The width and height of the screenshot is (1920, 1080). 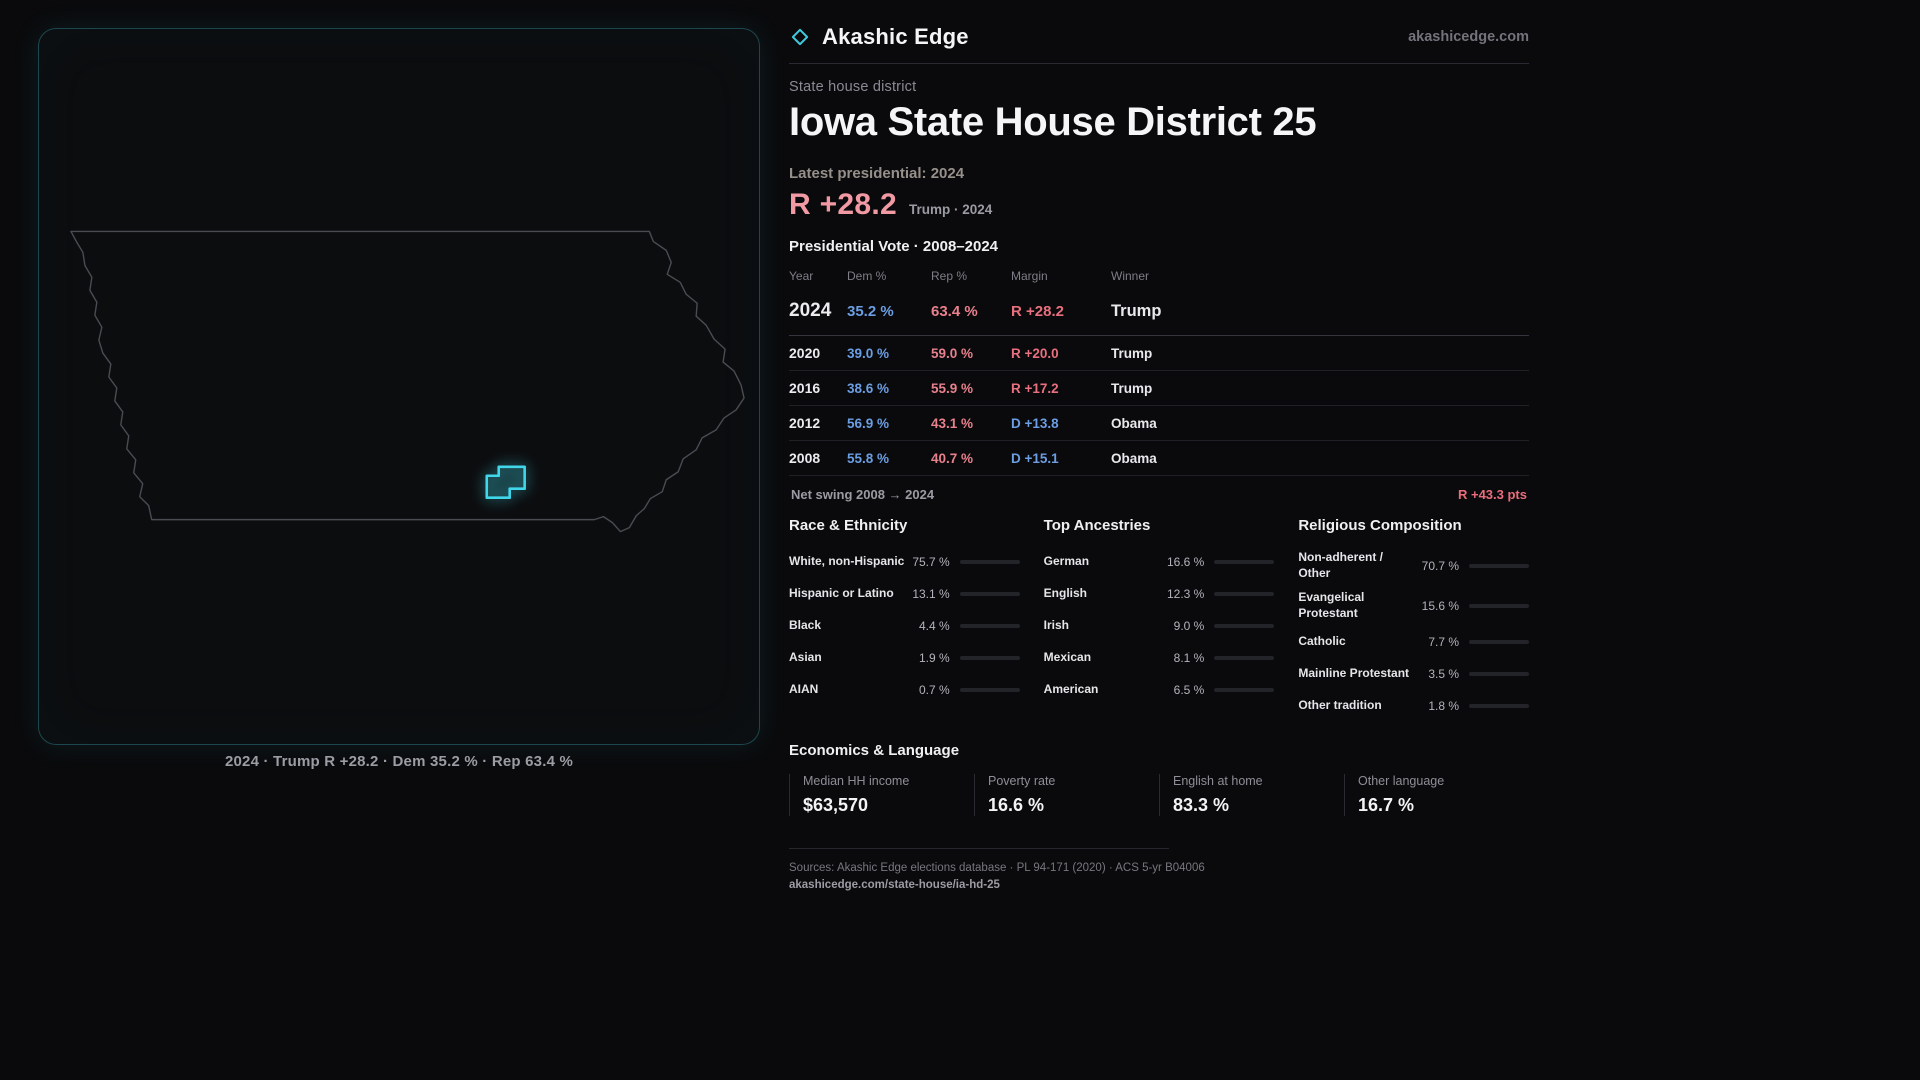 I want to click on race-value: 0.7 %, so click(x=934, y=689).